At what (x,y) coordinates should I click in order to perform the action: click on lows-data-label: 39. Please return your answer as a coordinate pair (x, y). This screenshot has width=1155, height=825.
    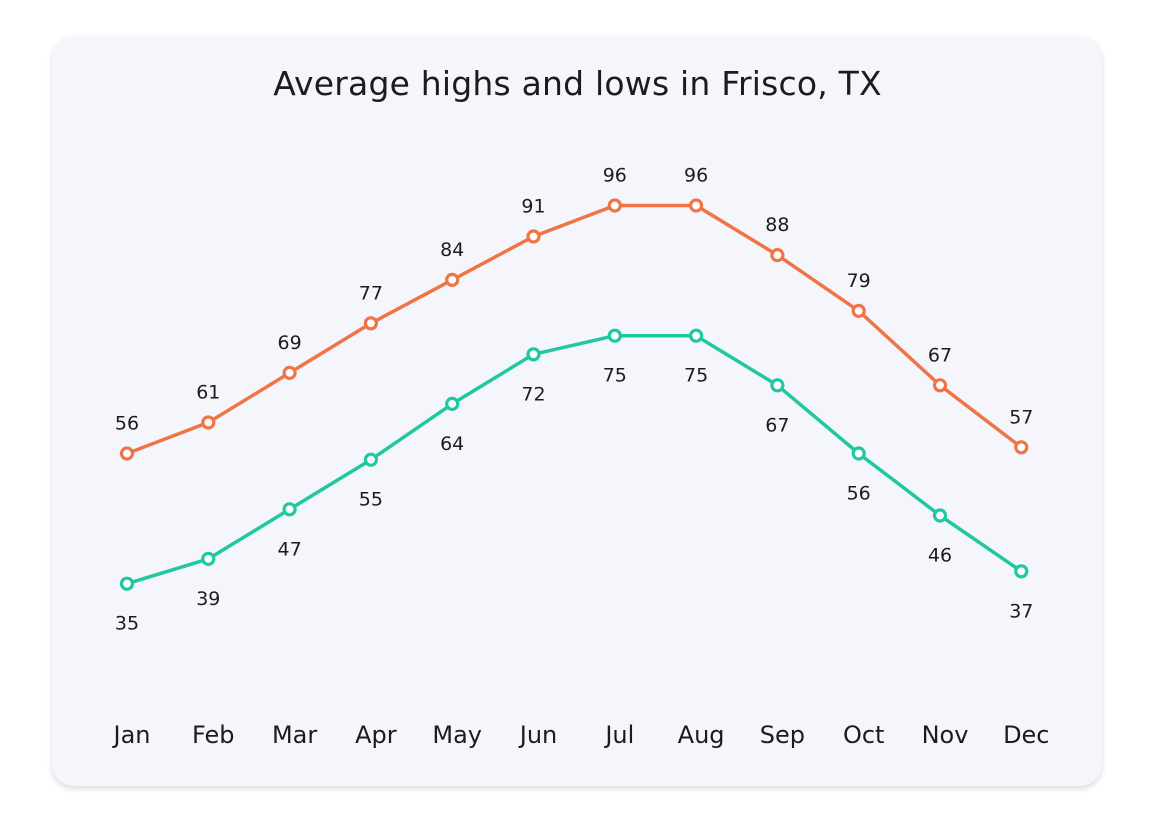
    Looking at the image, I should click on (208, 599).